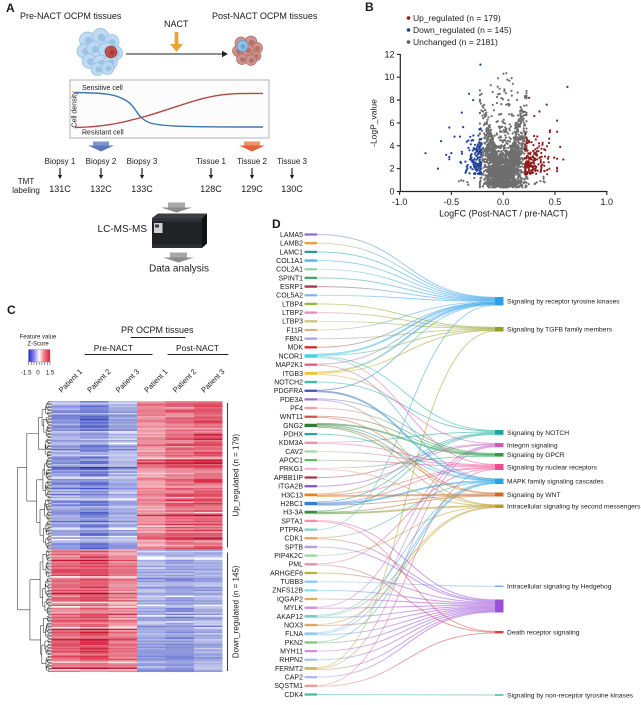  Describe the element at coordinates (291, 235) in the screenshot. I see `svg-text: LAMA5` at that location.